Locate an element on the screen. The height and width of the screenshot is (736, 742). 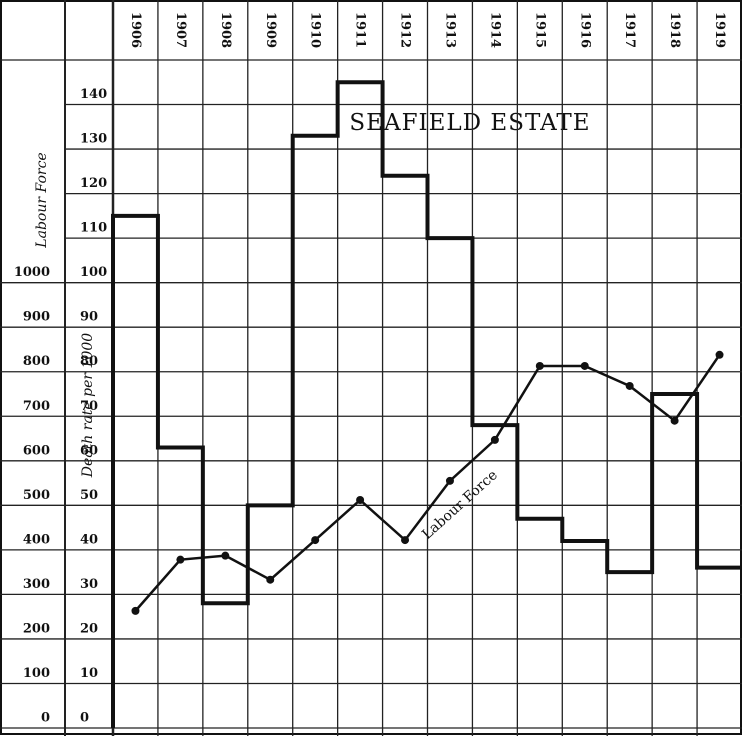
y-tick-label: 130 is located at coordinates (93, 139).